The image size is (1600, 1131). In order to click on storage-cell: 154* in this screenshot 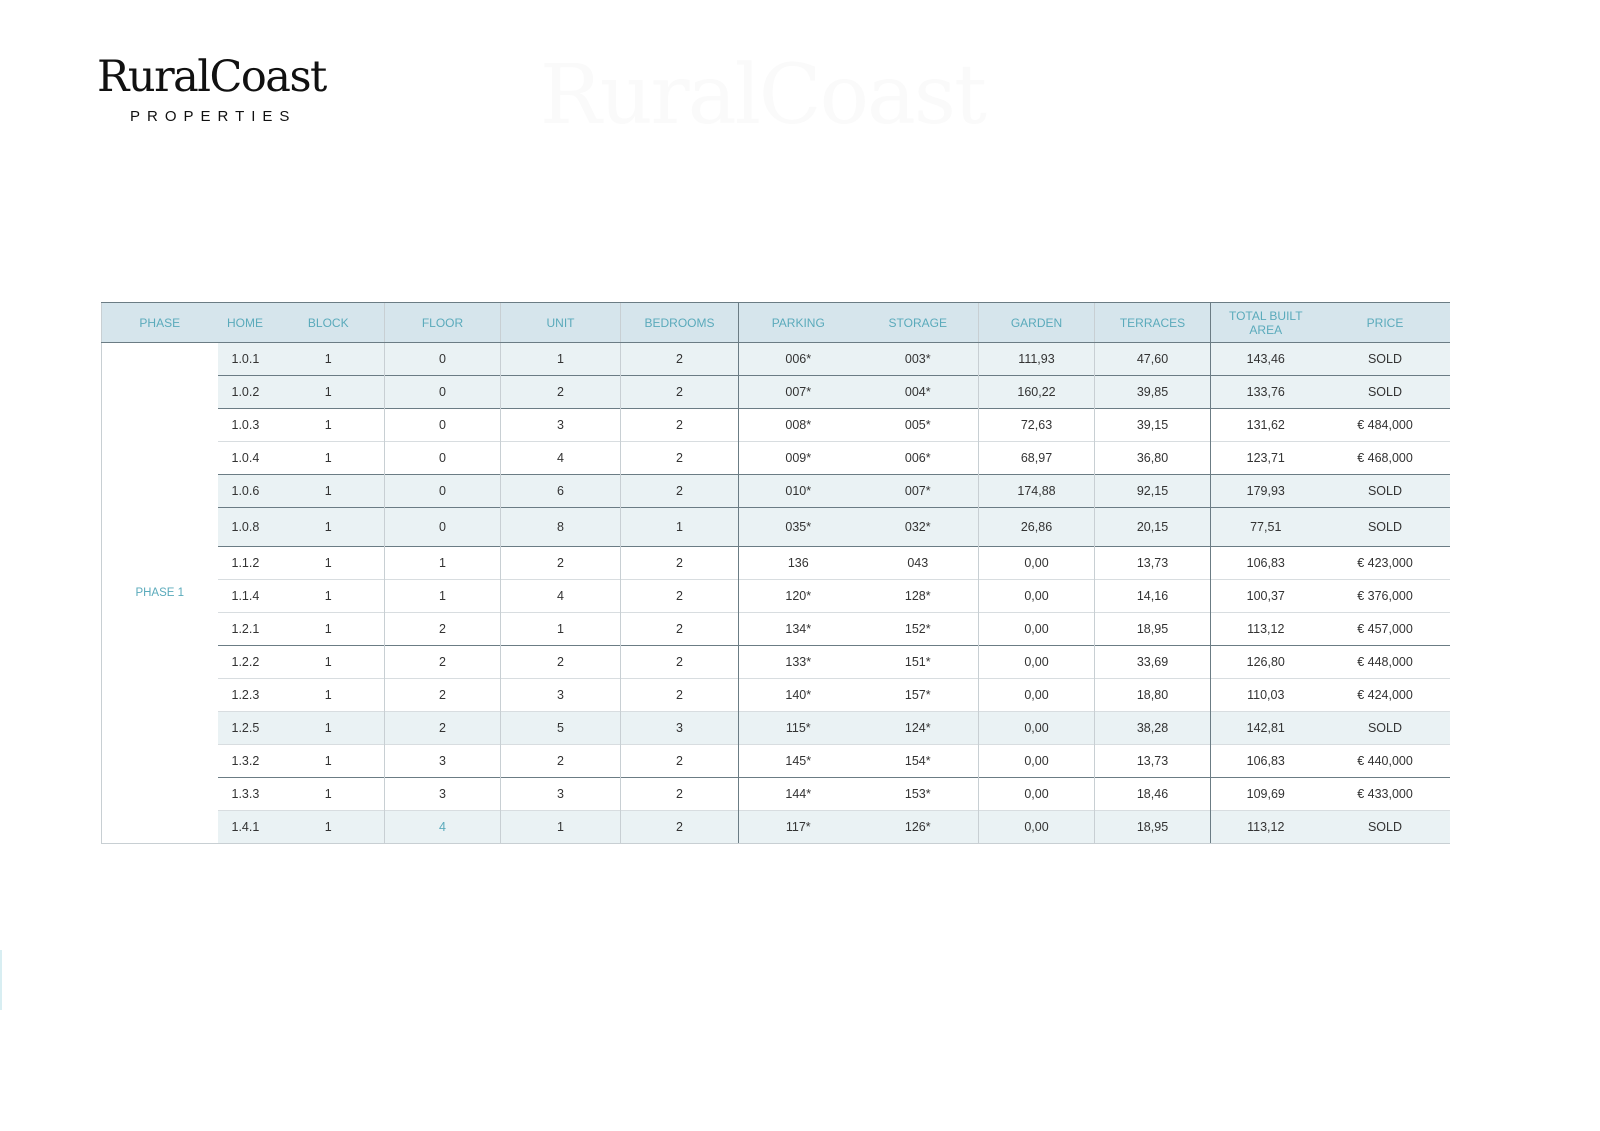, I will do `click(918, 761)`.